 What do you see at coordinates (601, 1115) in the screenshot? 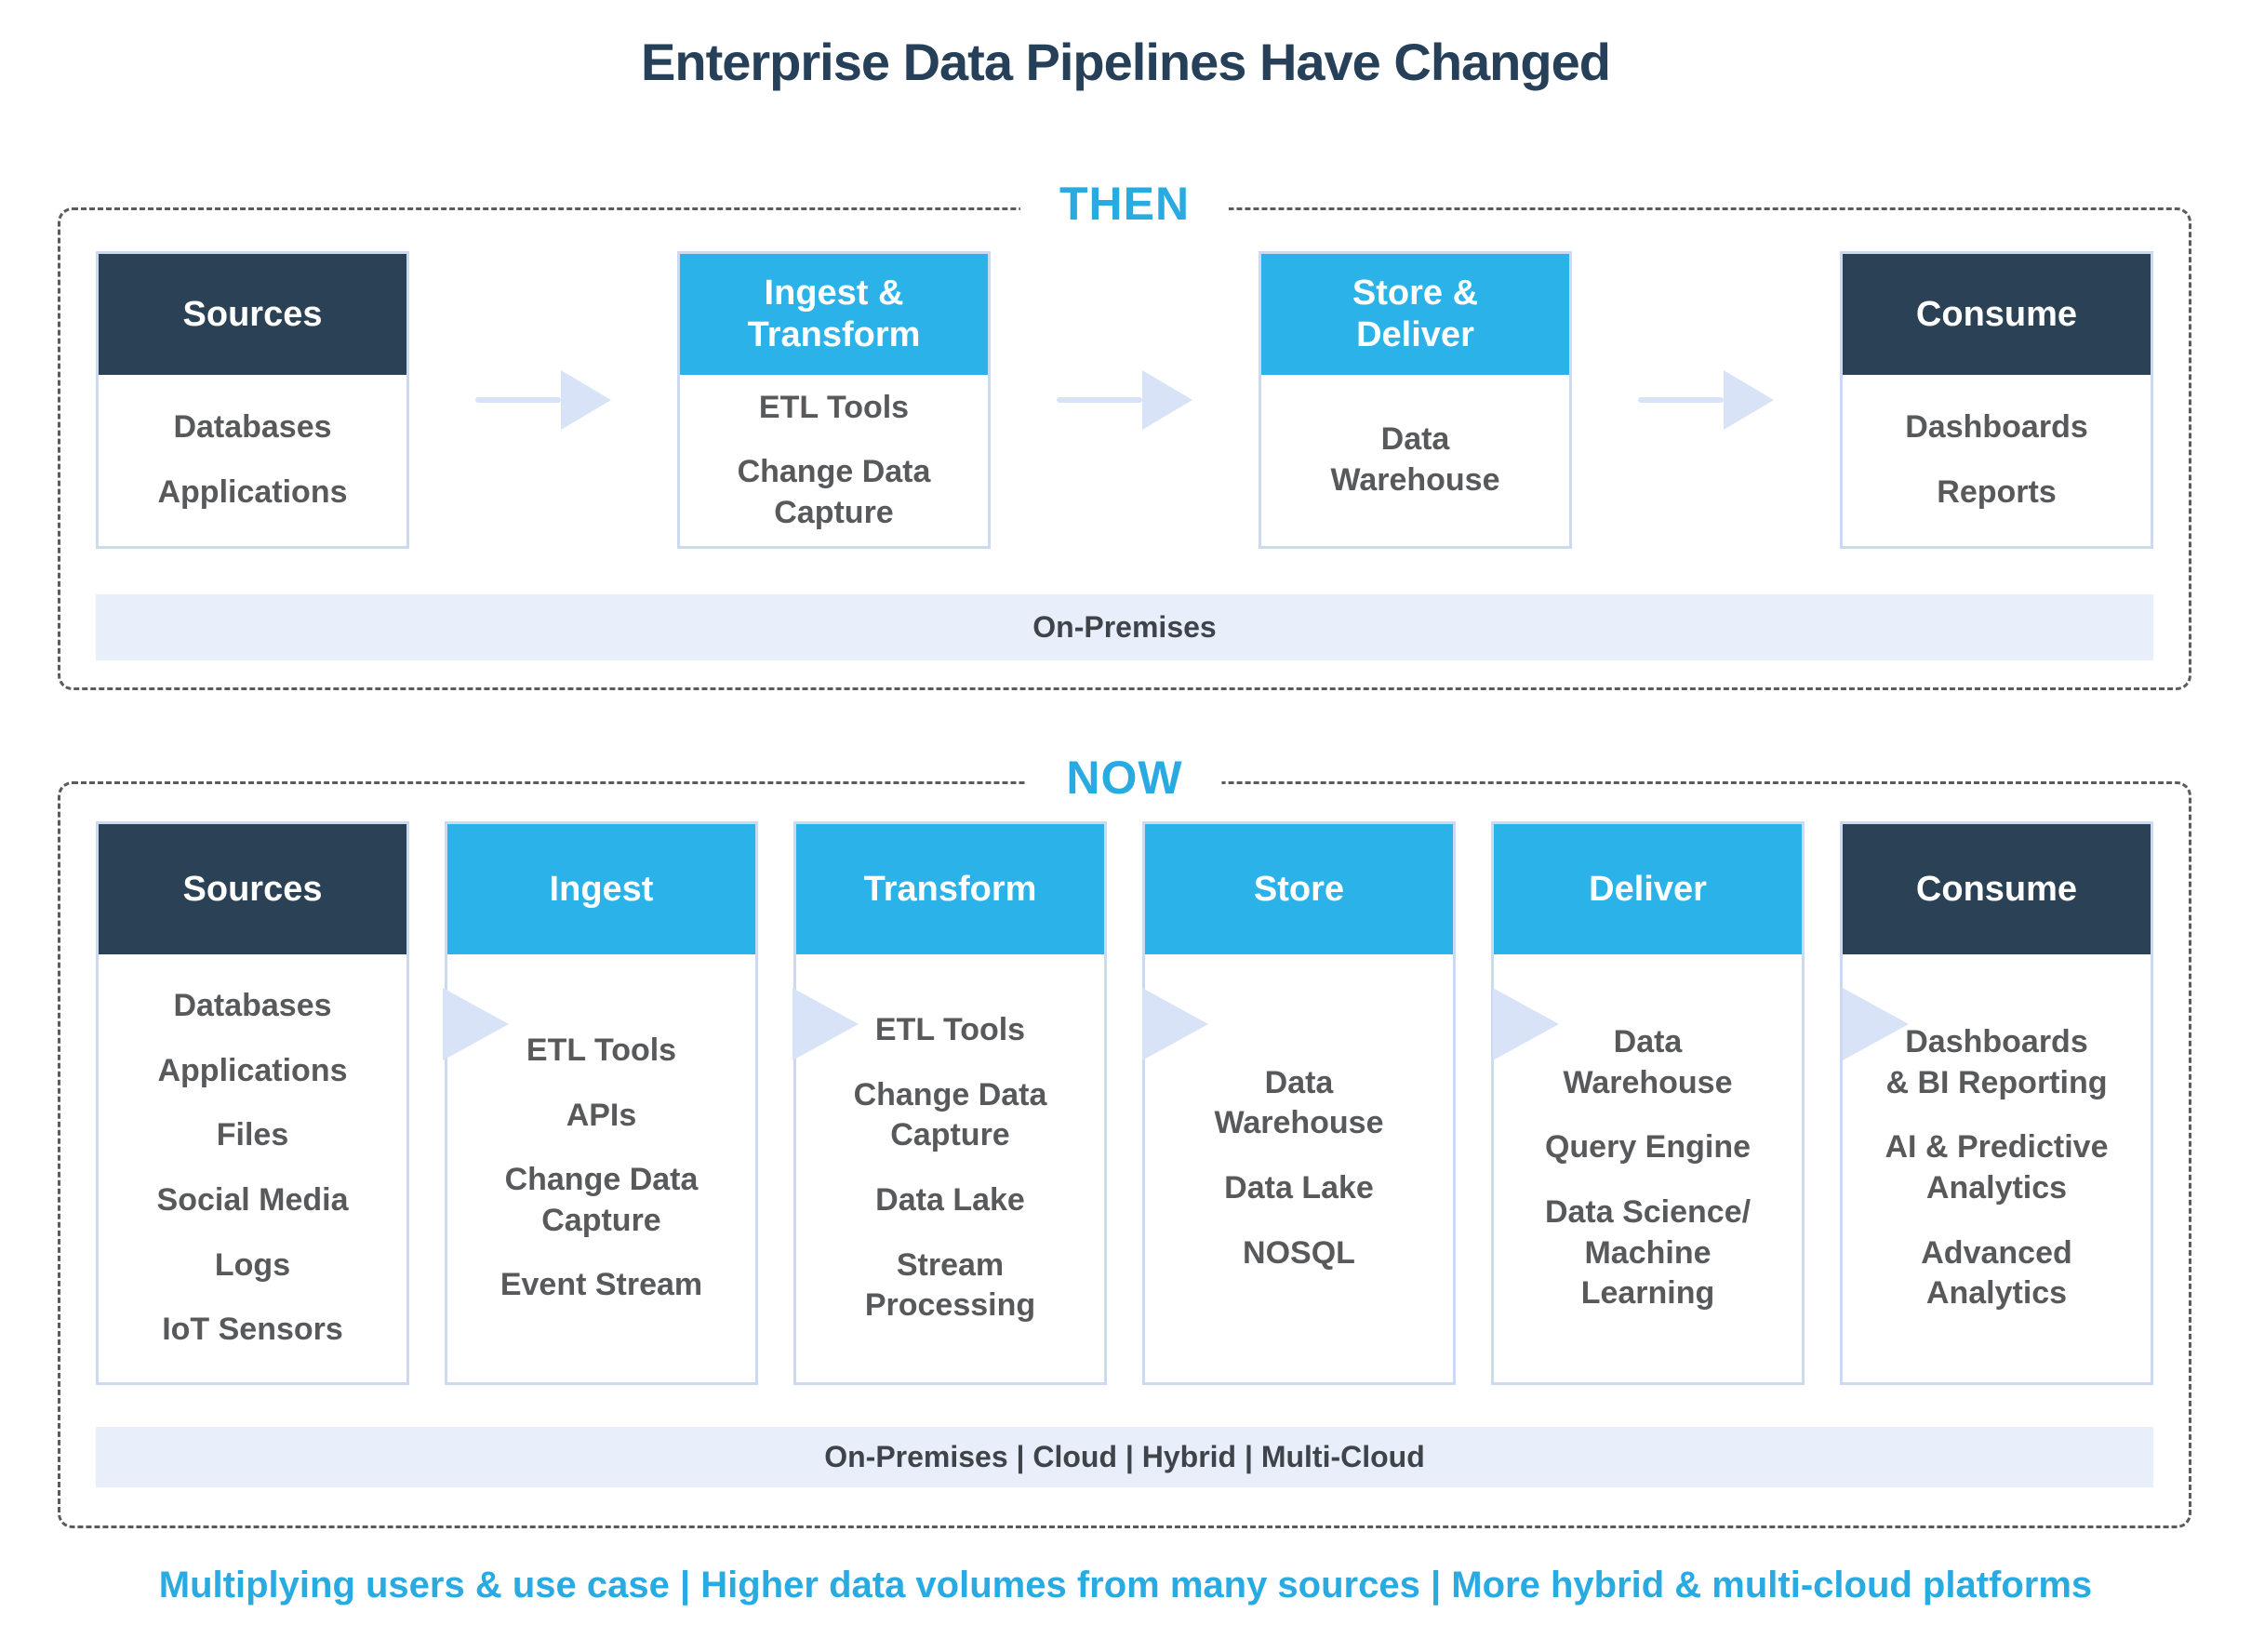
I see `pipeline-item: APIs` at bounding box center [601, 1115].